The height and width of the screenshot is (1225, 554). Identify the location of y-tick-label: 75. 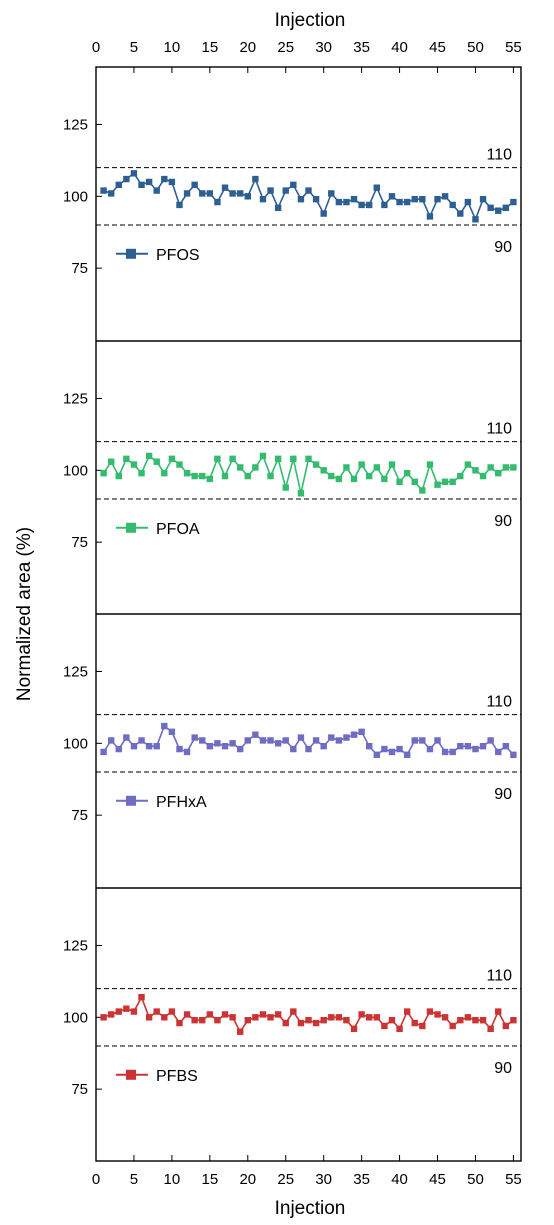
(79, 815).